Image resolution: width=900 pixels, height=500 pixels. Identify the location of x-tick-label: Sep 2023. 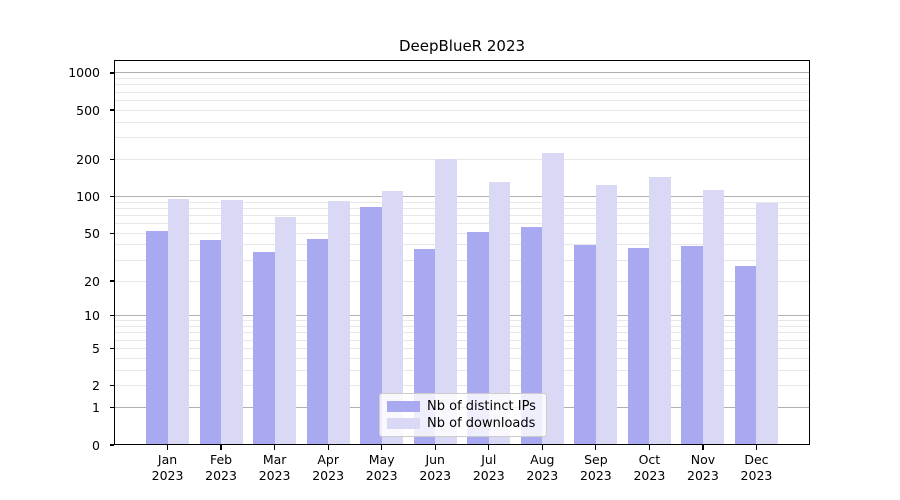
(596, 468).